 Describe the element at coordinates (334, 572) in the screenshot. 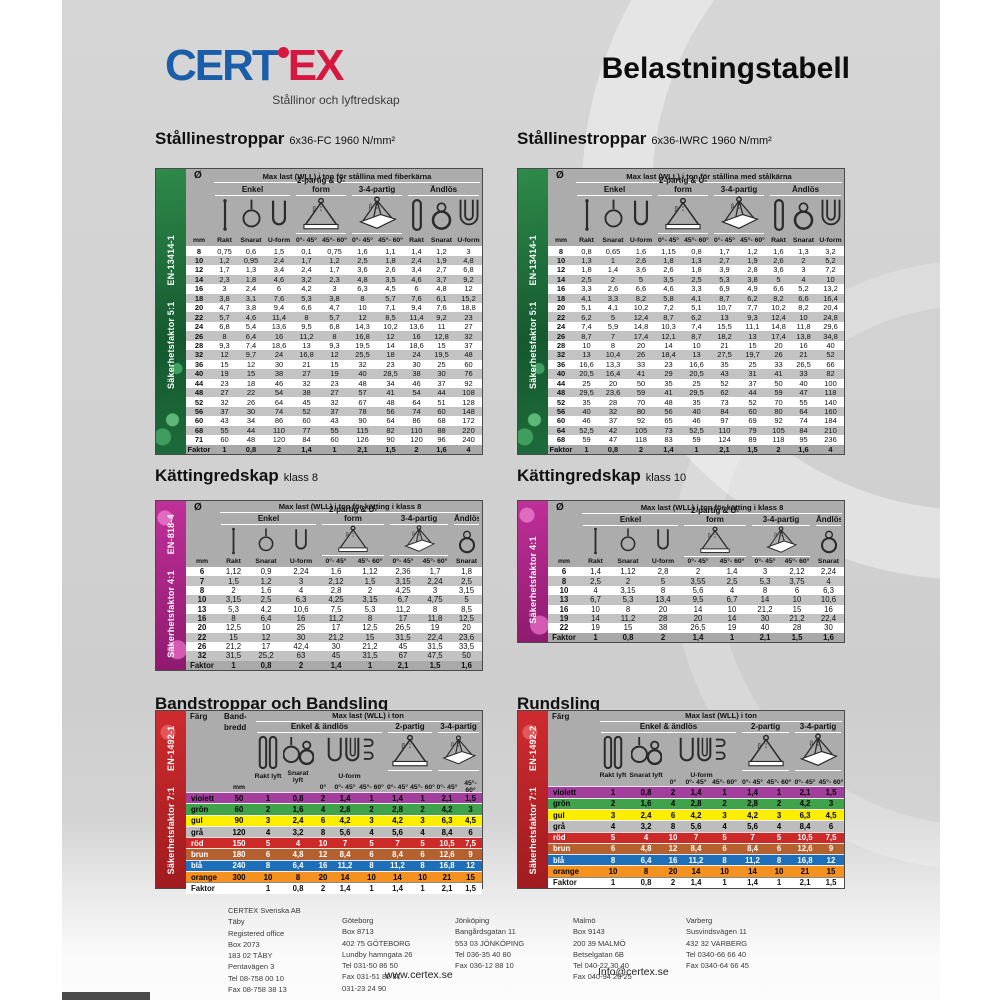

I see `table-row: 6 1,12 0,9 2,24 1,6 1,12 2,36 1,7 1,8` at that location.